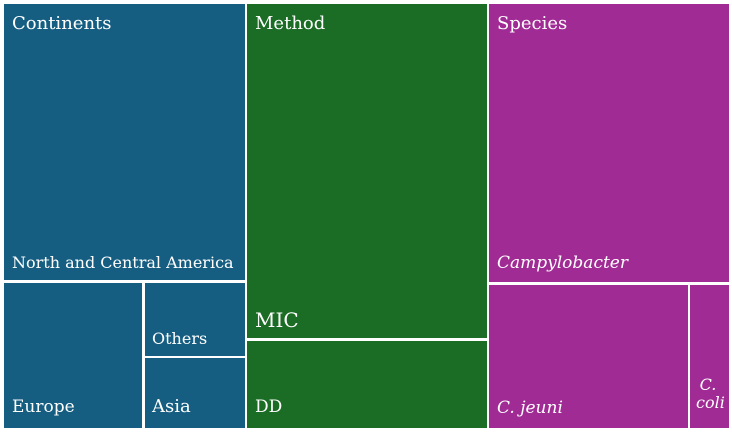 Image resolution: width=732 pixels, height=432 pixels. Describe the element at coordinates (277, 320) in the screenshot. I see `tile-label-mic: MIC` at that location.